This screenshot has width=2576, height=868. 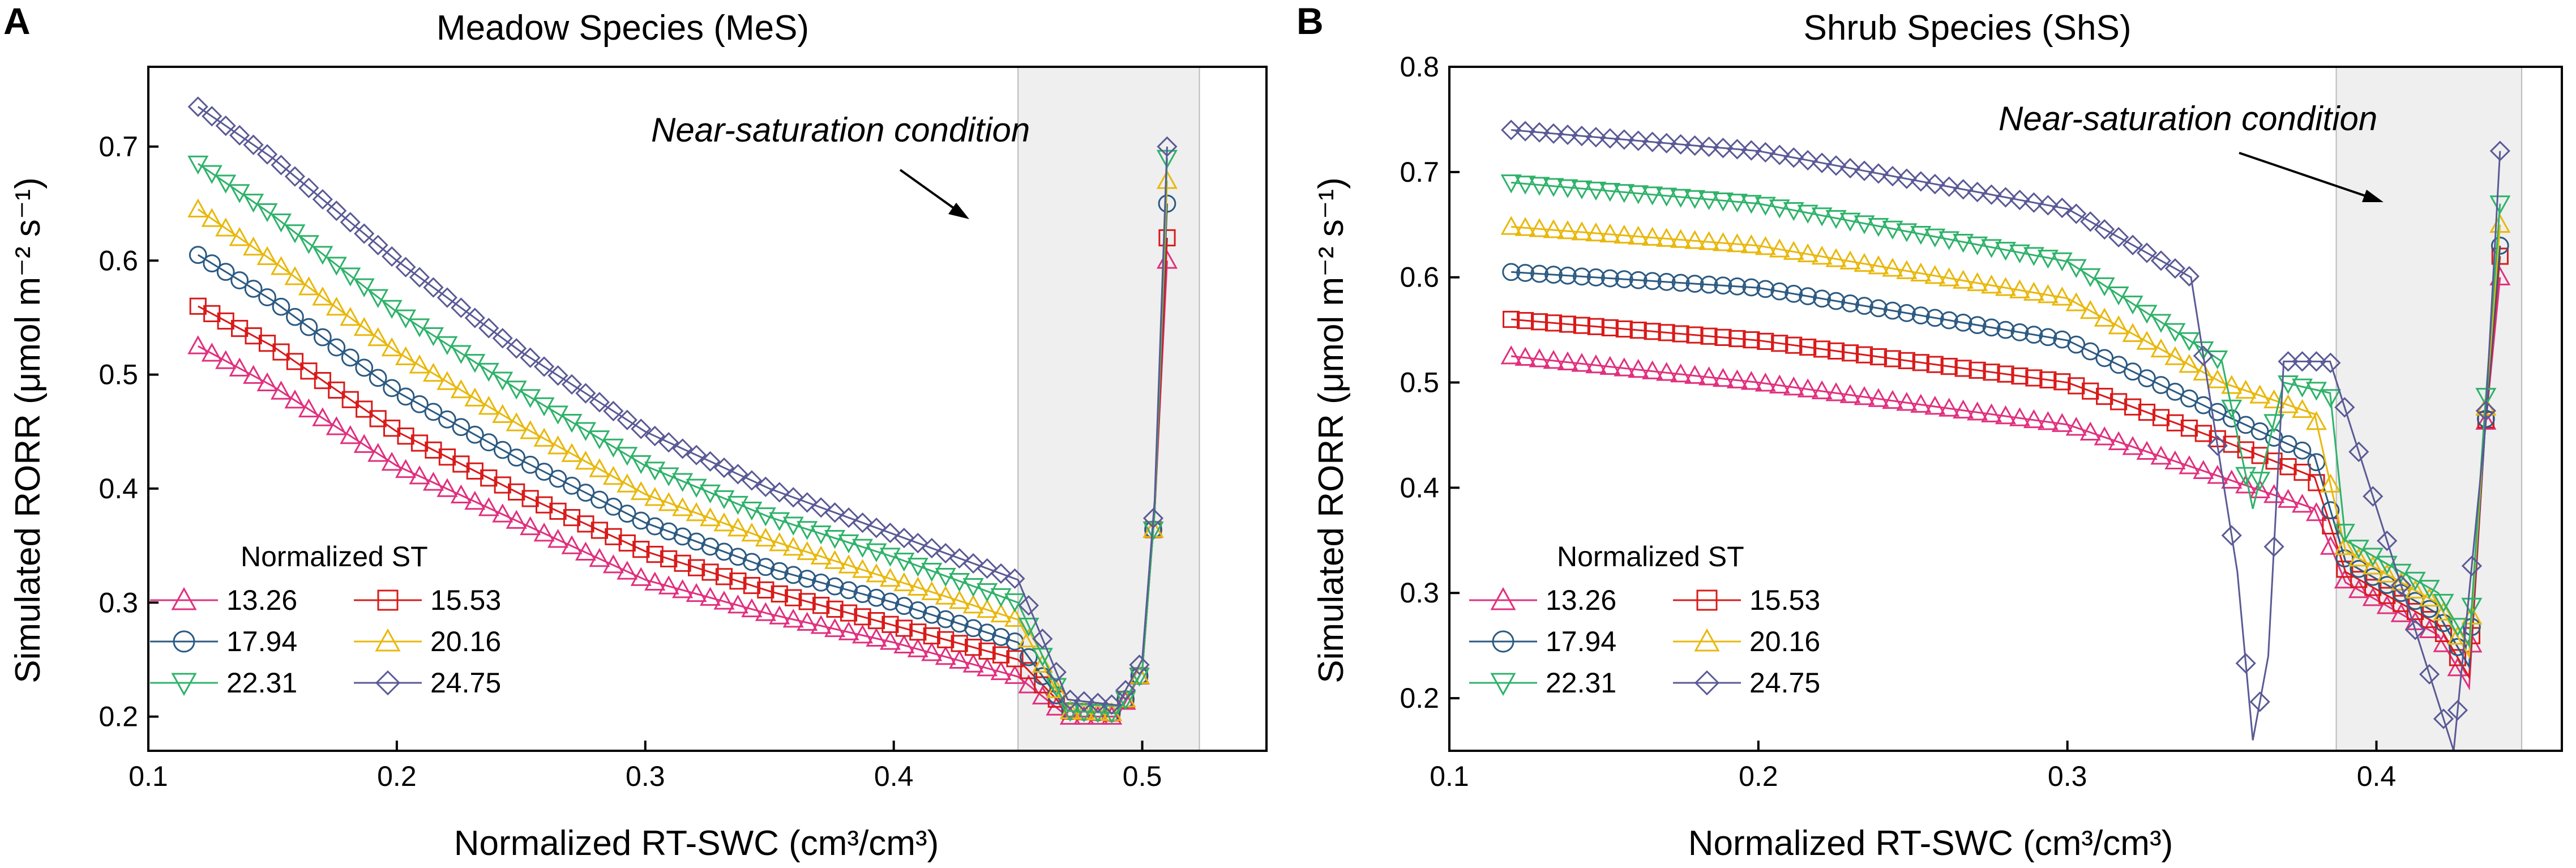 What do you see at coordinates (465, 600) in the screenshot?
I see `panel-a-legend-label-15.53: 15.53` at bounding box center [465, 600].